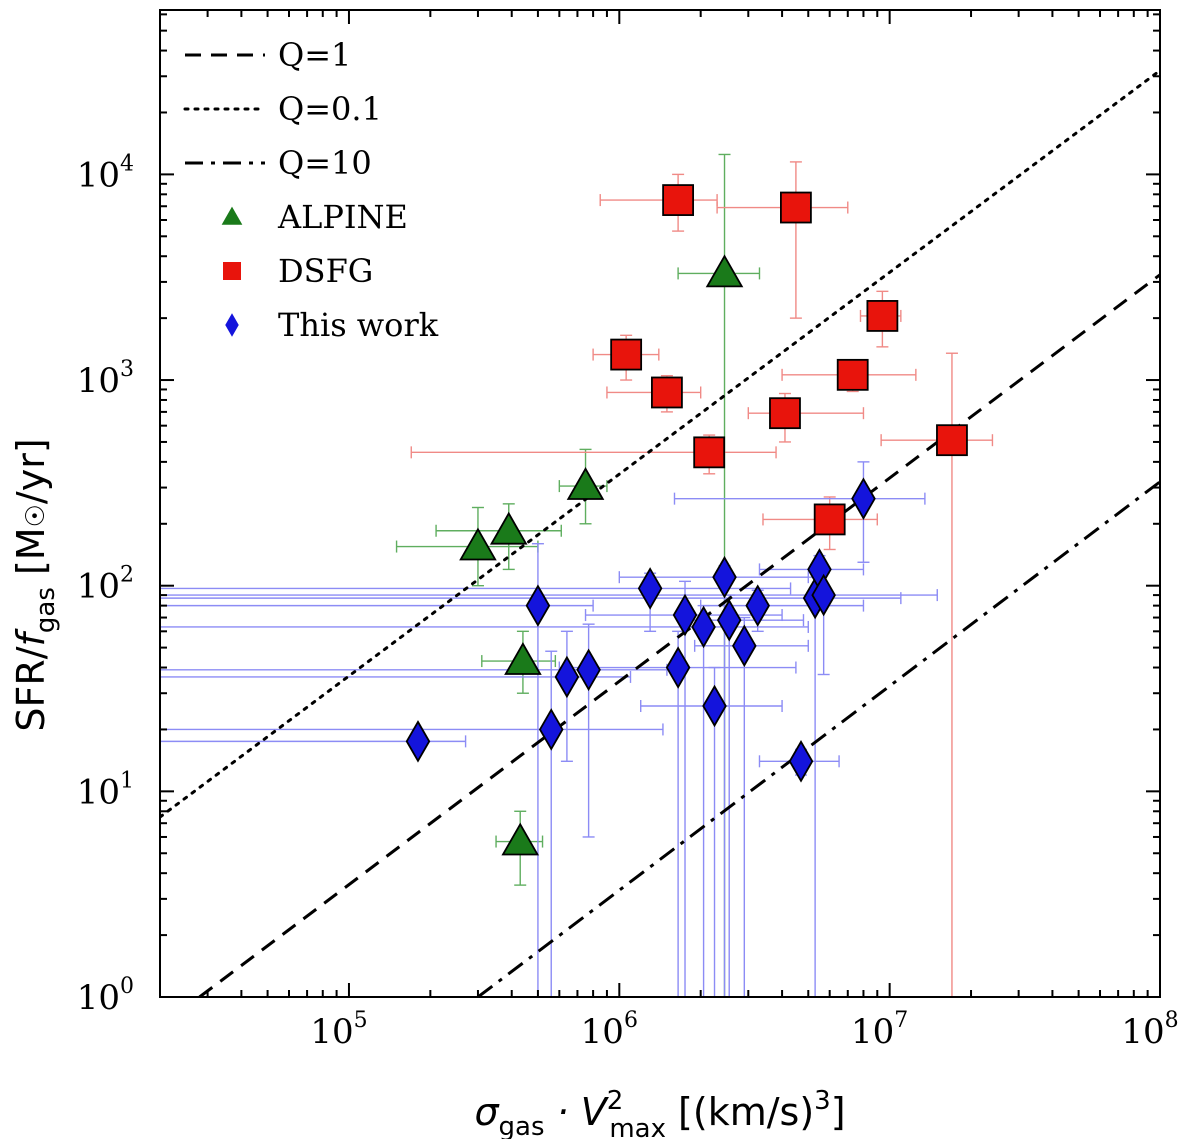 Image resolution: width=1200 pixels, height=1139 pixels. I want to click on legend-item-This work: This work, so click(332, 325).